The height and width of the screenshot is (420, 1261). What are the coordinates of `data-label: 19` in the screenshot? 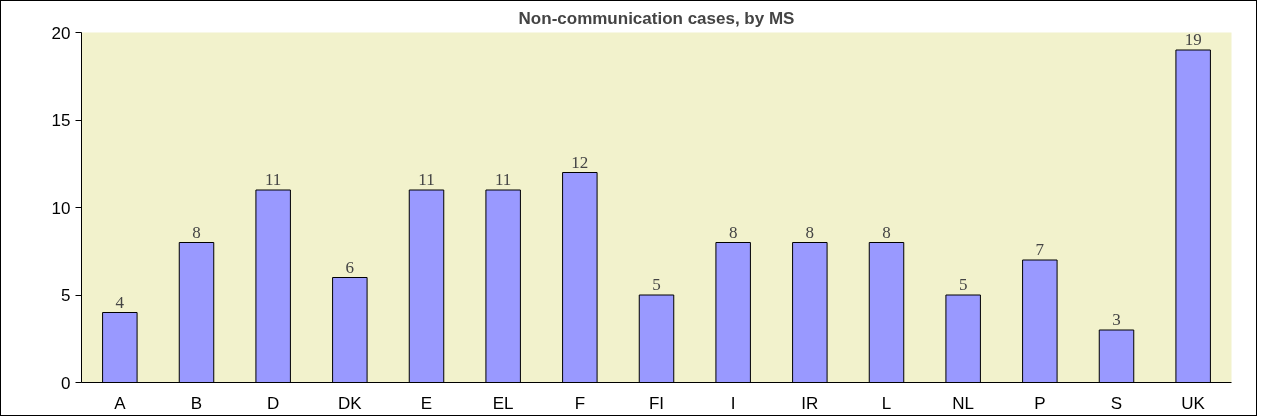 It's located at (1193, 39).